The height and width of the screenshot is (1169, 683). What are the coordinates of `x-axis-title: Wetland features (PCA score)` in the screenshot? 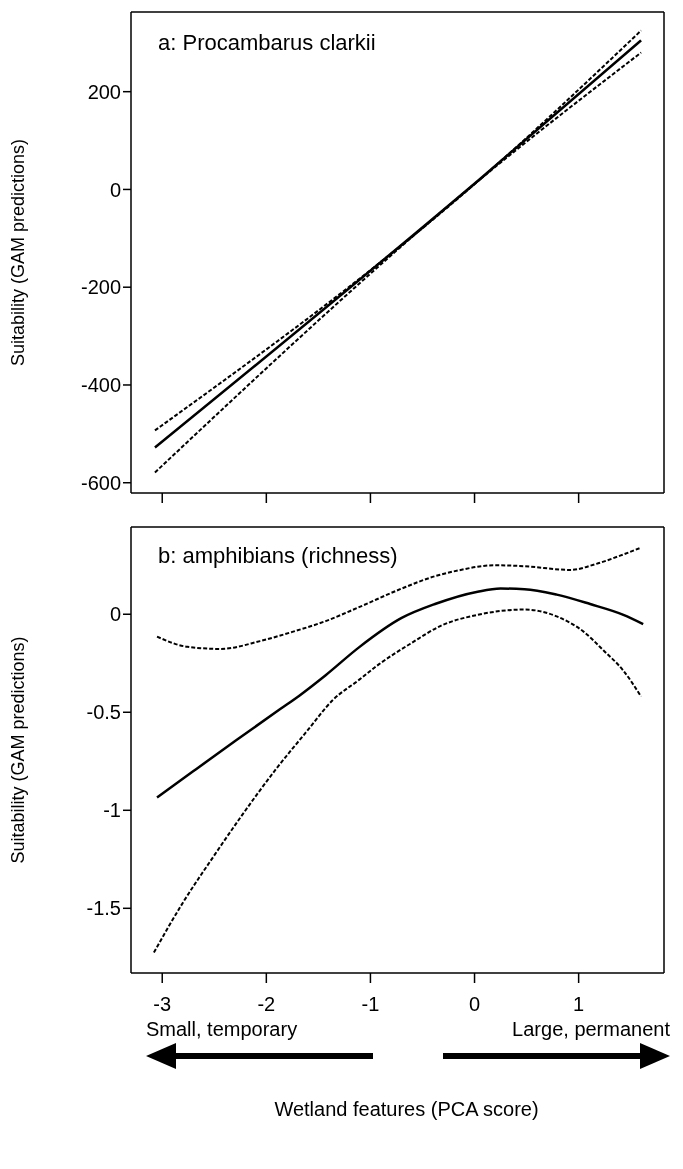 It's located at (406, 1109).